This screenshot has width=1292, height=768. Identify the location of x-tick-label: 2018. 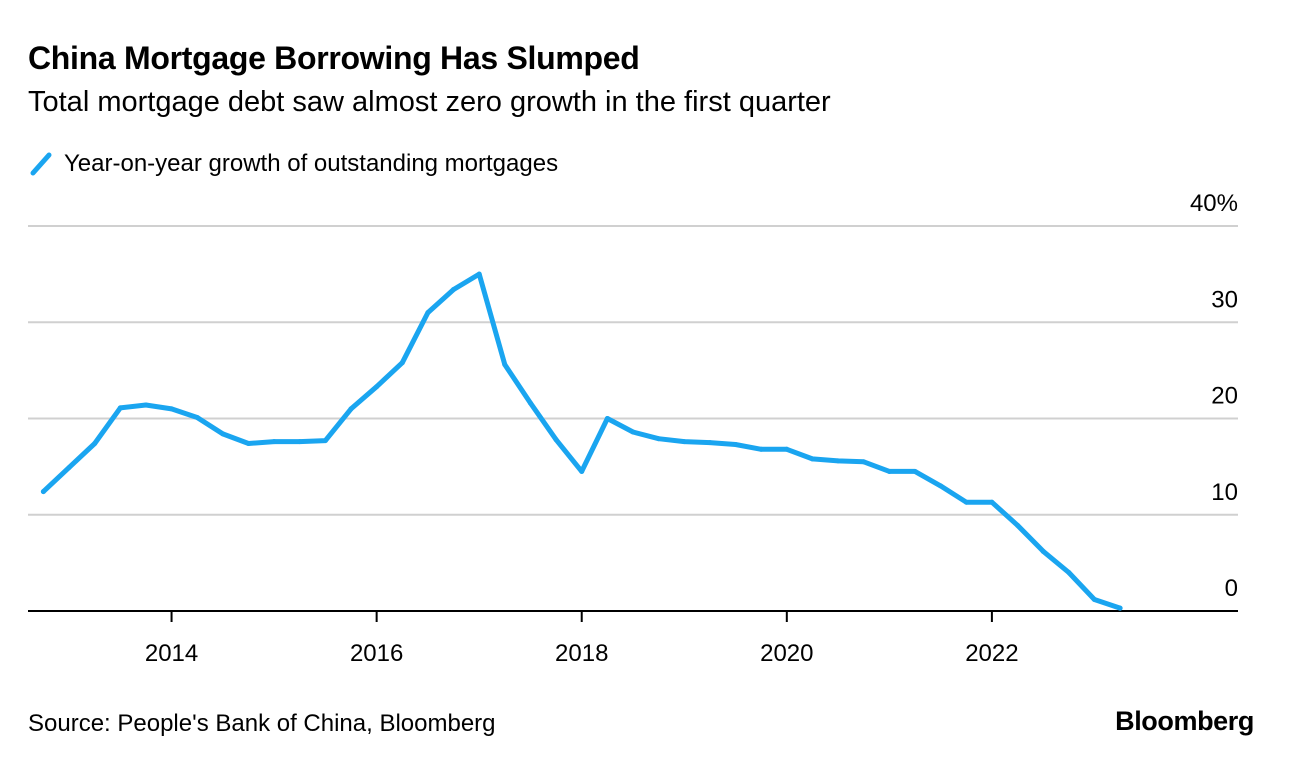
(581, 653).